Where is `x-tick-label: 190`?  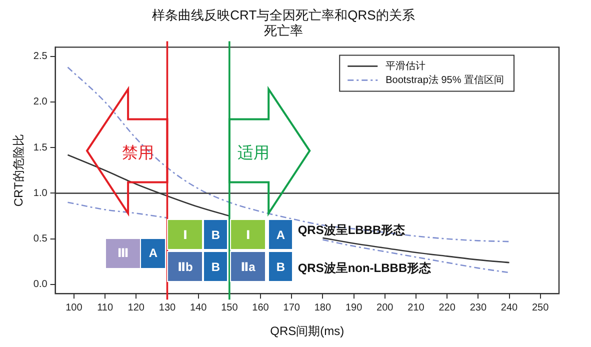 x-tick-label: 190 is located at coordinates (354, 308).